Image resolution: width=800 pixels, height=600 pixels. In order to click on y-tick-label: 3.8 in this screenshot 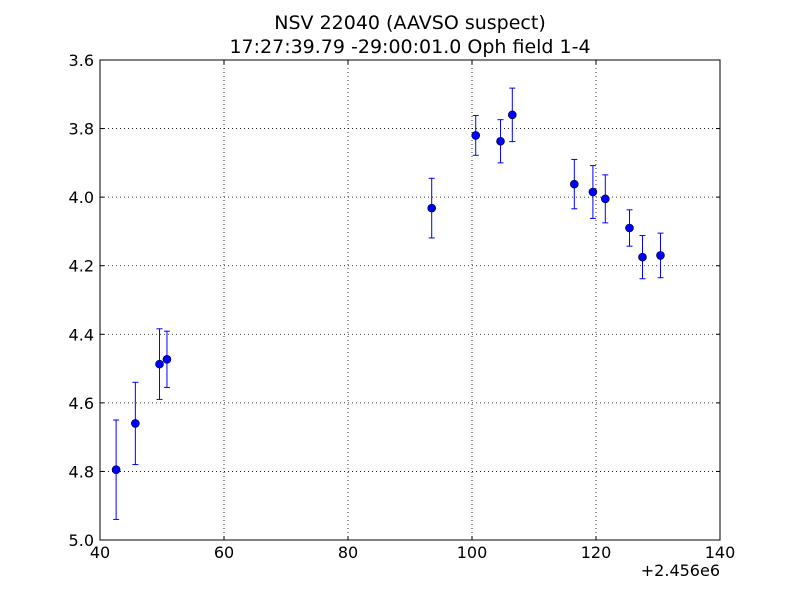, I will do `click(81, 129)`.